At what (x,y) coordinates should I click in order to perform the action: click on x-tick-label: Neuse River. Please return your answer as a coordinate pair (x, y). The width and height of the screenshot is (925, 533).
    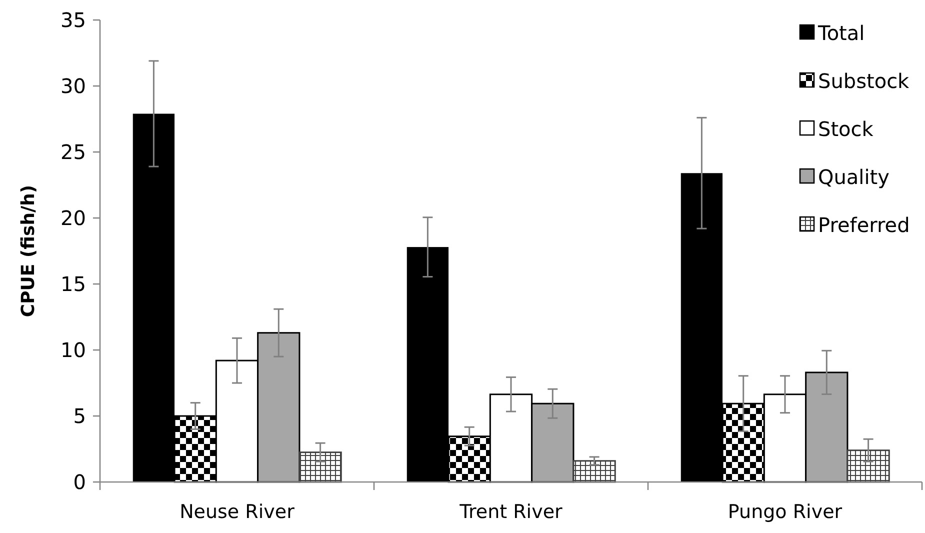
    Looking at the image, I should click on (237, 512).